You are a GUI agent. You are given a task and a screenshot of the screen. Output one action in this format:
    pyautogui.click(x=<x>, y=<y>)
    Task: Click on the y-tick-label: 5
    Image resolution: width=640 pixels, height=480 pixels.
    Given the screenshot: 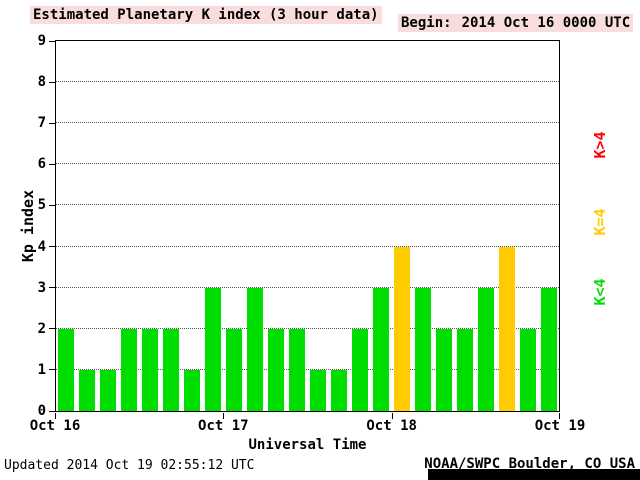 What is the action you would take?
    pyautogui.click(x=41, y=205)
    